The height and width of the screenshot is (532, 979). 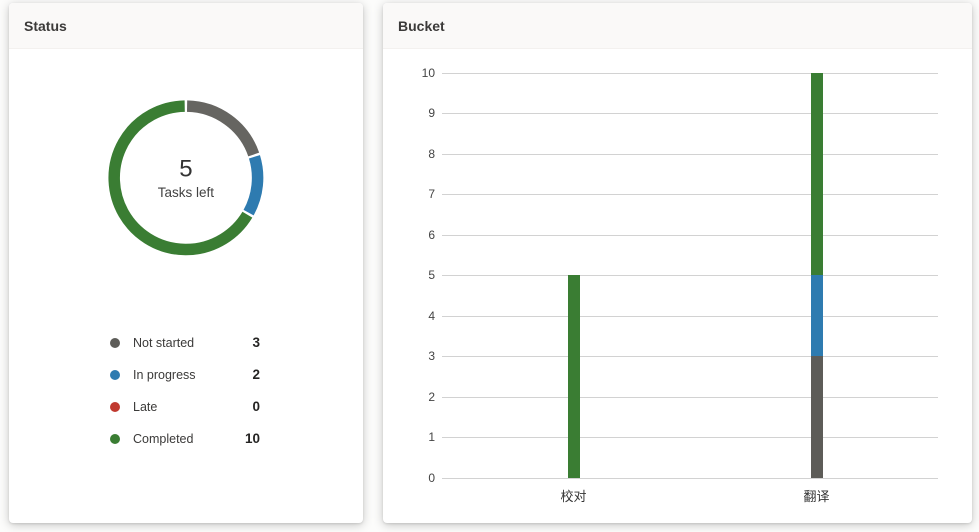 What do you see at coordinates (185, 169) in the screenshot?
I see `svg-text: 5` at bounding box center [185, 169].